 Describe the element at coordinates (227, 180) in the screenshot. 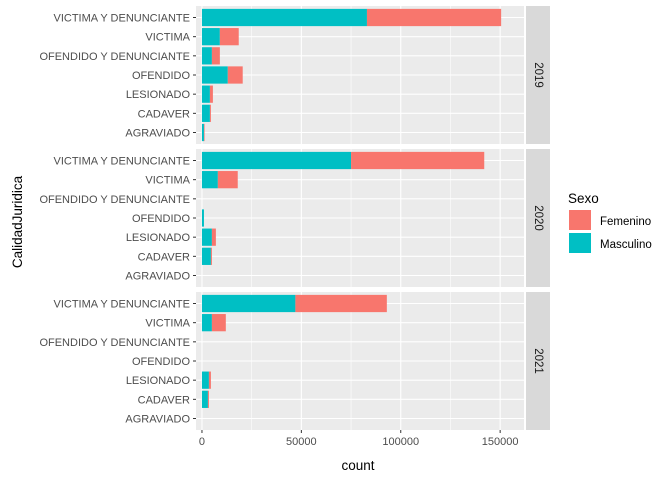

I see `bar-femenino-victima-2020` at that location.